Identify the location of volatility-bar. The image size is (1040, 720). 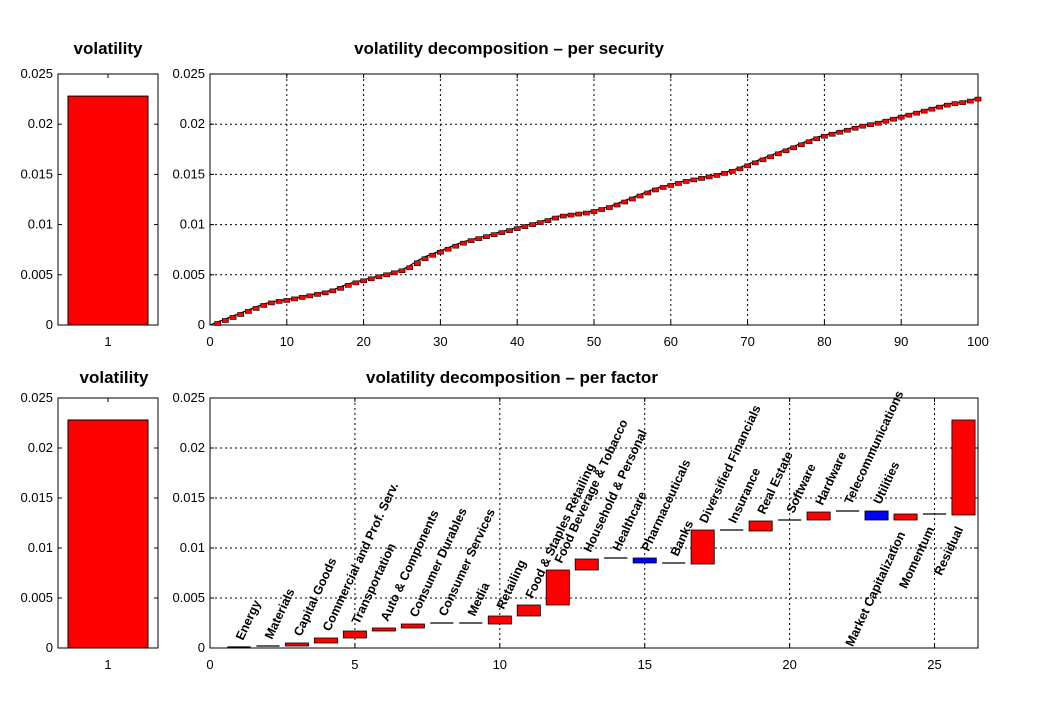
(108, 210).